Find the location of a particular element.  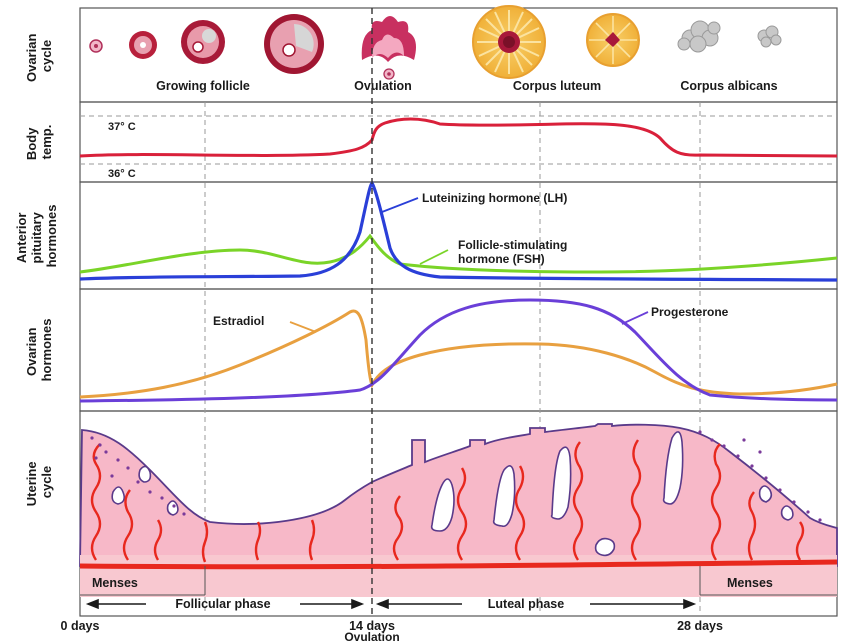

estradiol-label: Estradiol is located at coordinates (238, 321).